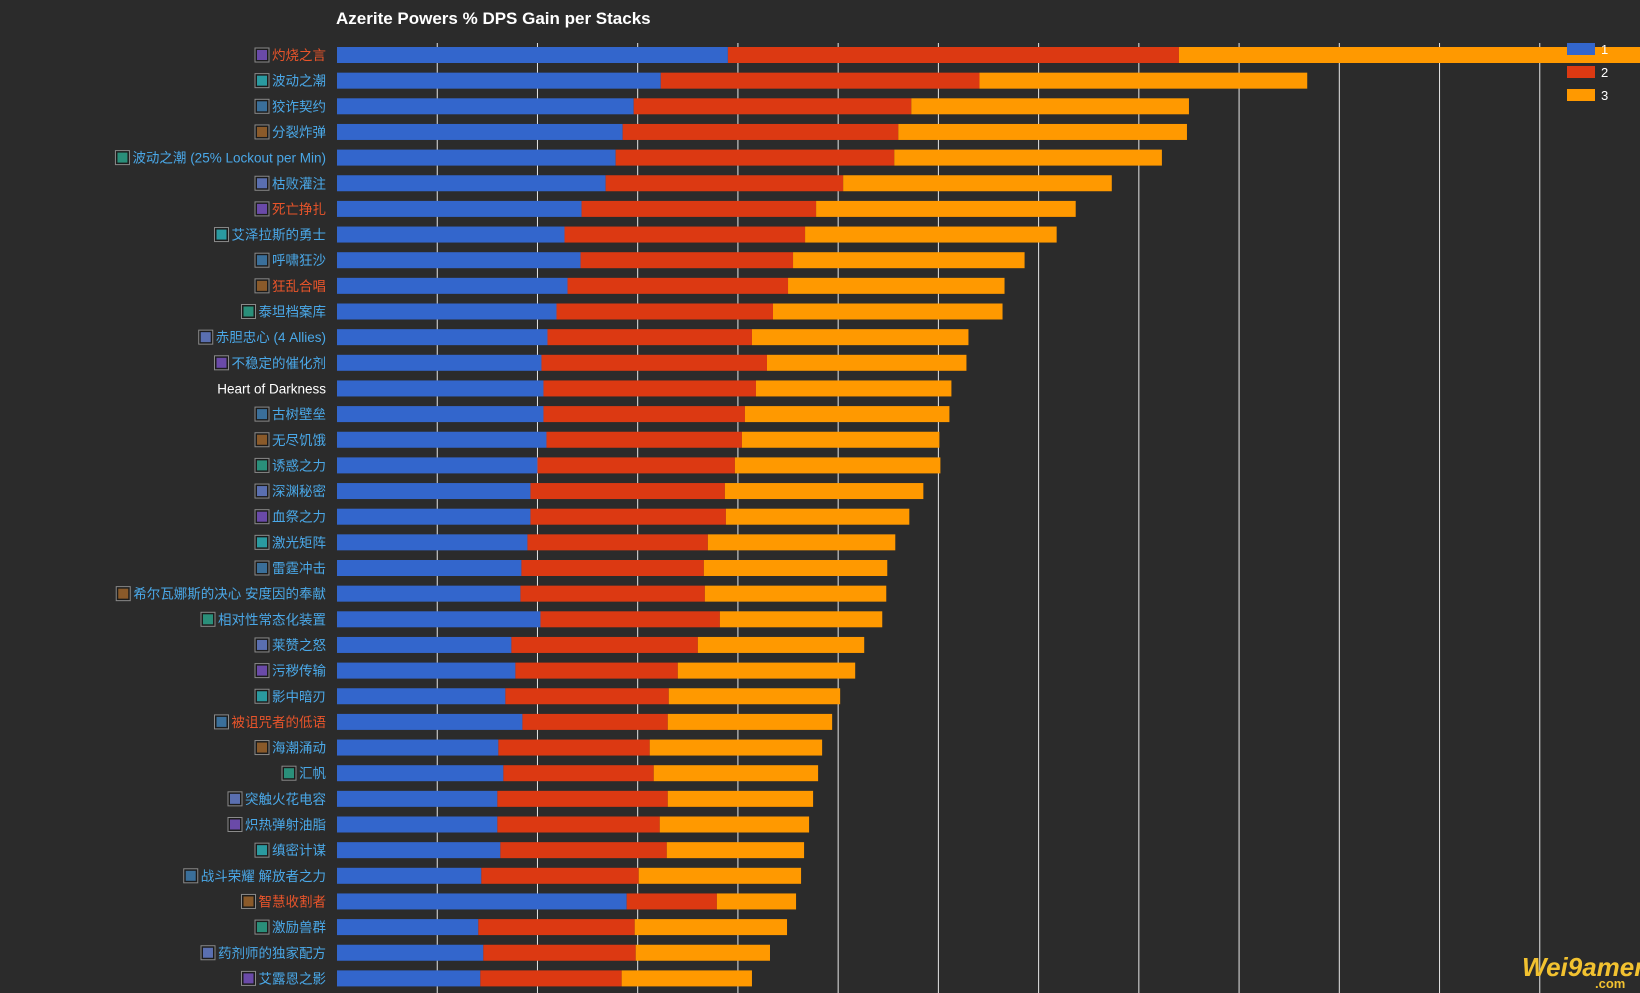 The height and width of the screenshot is (993, 1640). I want to click on siren-icon-glyph, so click(262, 465).